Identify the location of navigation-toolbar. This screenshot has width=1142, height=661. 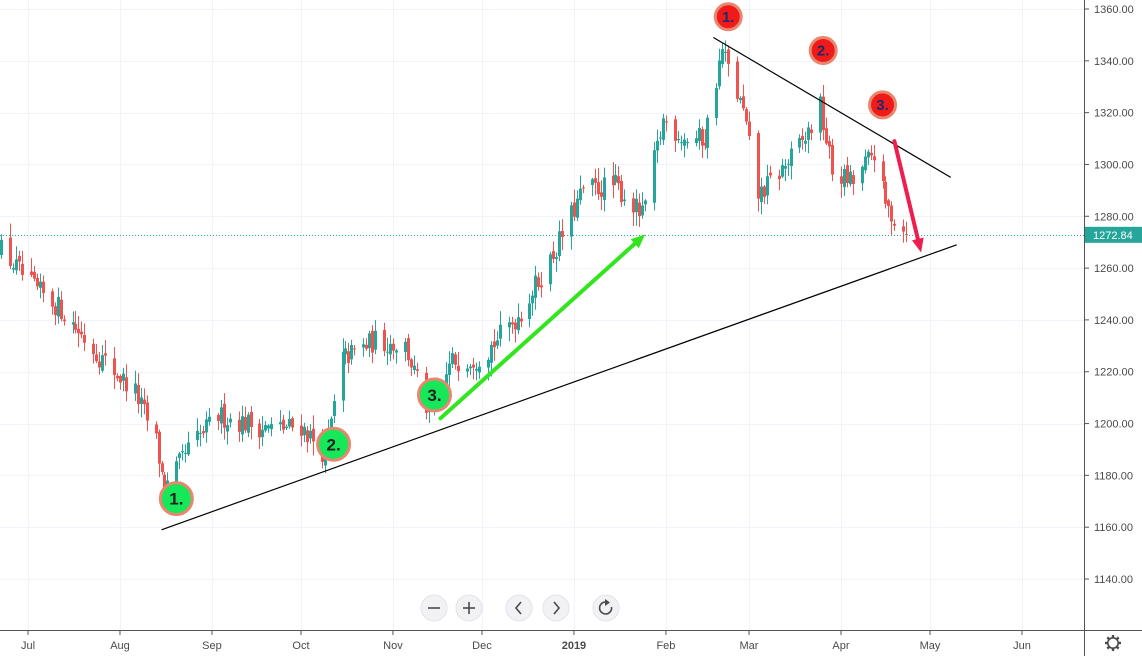
(770, 622).